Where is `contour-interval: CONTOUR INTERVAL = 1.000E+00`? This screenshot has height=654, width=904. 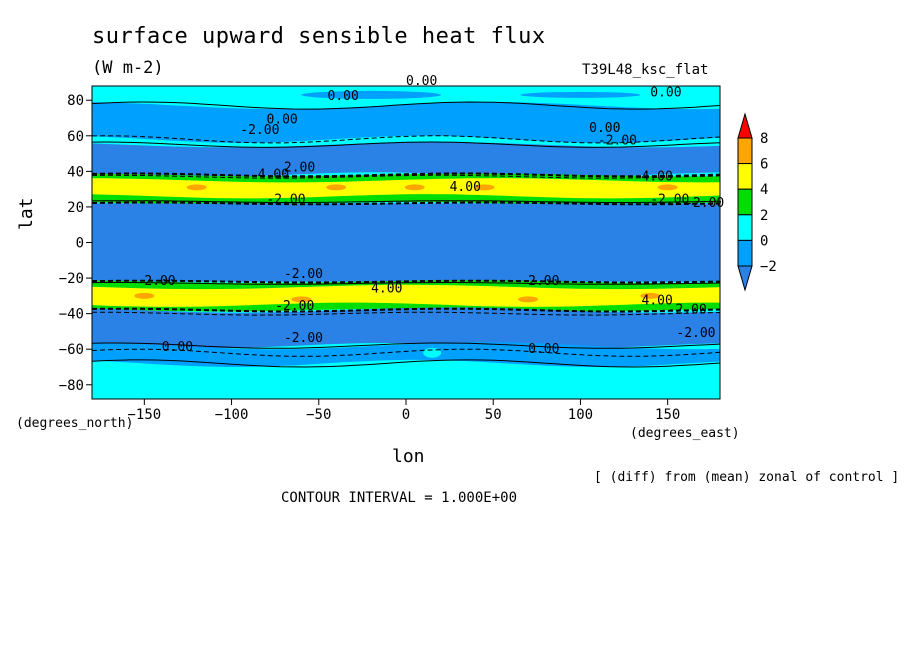
contour-interval: CONTOUR INTERVAL = 1.000E+00 is located at coordinates (399, 498).